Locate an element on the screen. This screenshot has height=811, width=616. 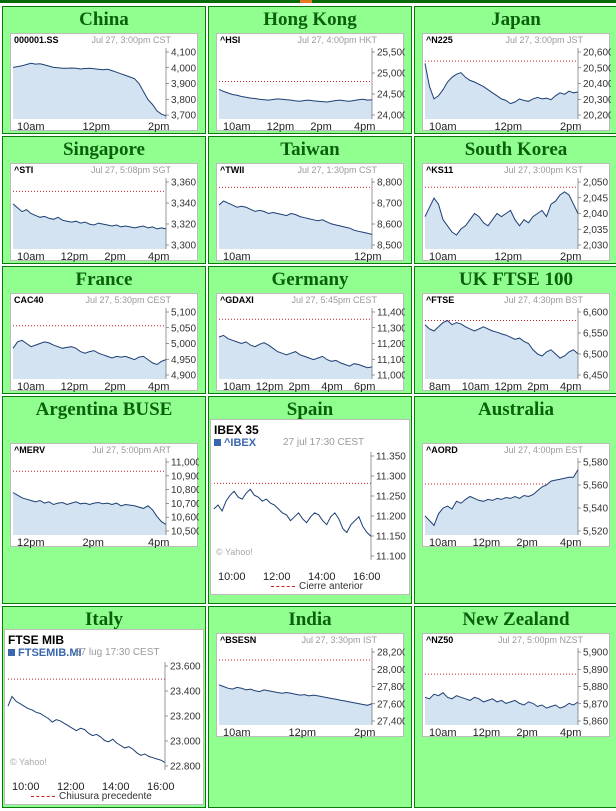
x-tick-label: 14:00 is located at coordinates (322, 577).